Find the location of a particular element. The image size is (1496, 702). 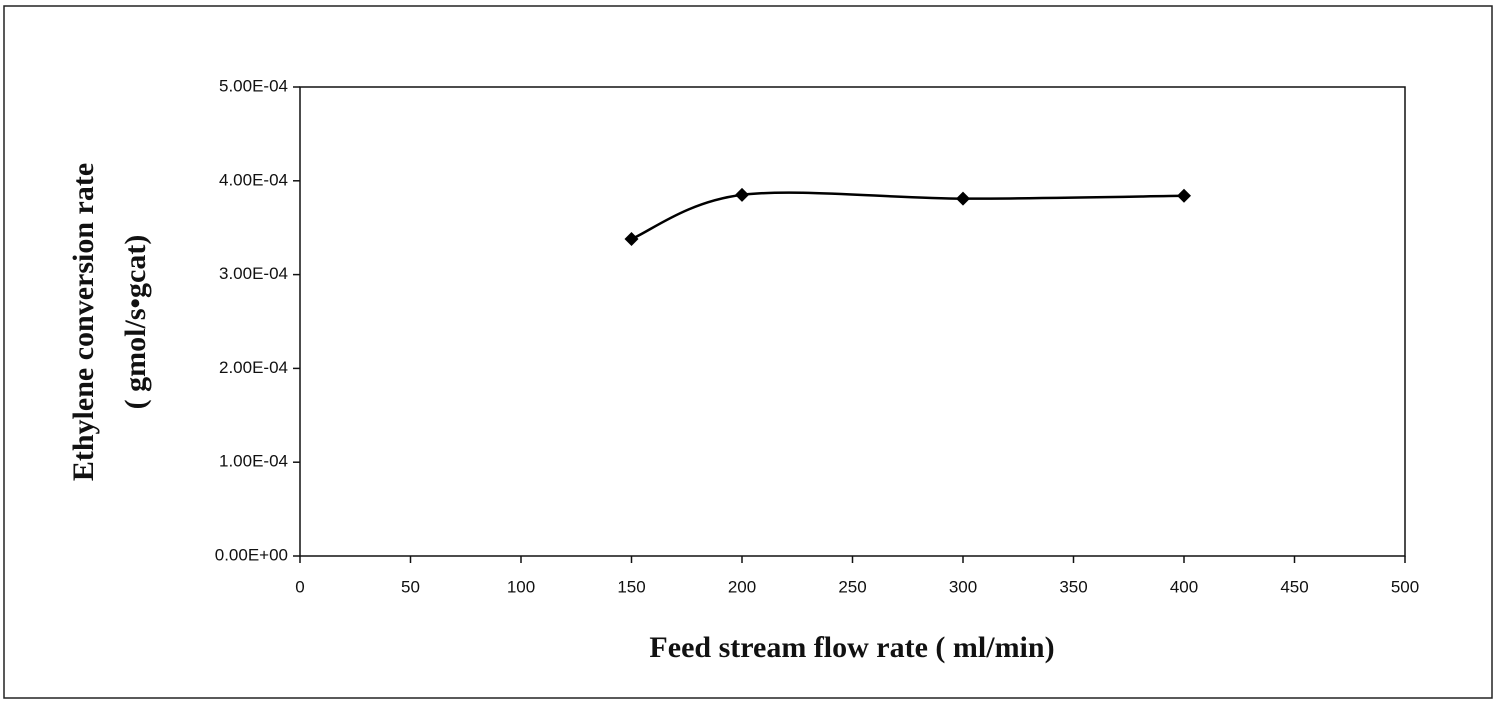

y-tick-label: 3.00E-04 is located at coordinates (253, 273).